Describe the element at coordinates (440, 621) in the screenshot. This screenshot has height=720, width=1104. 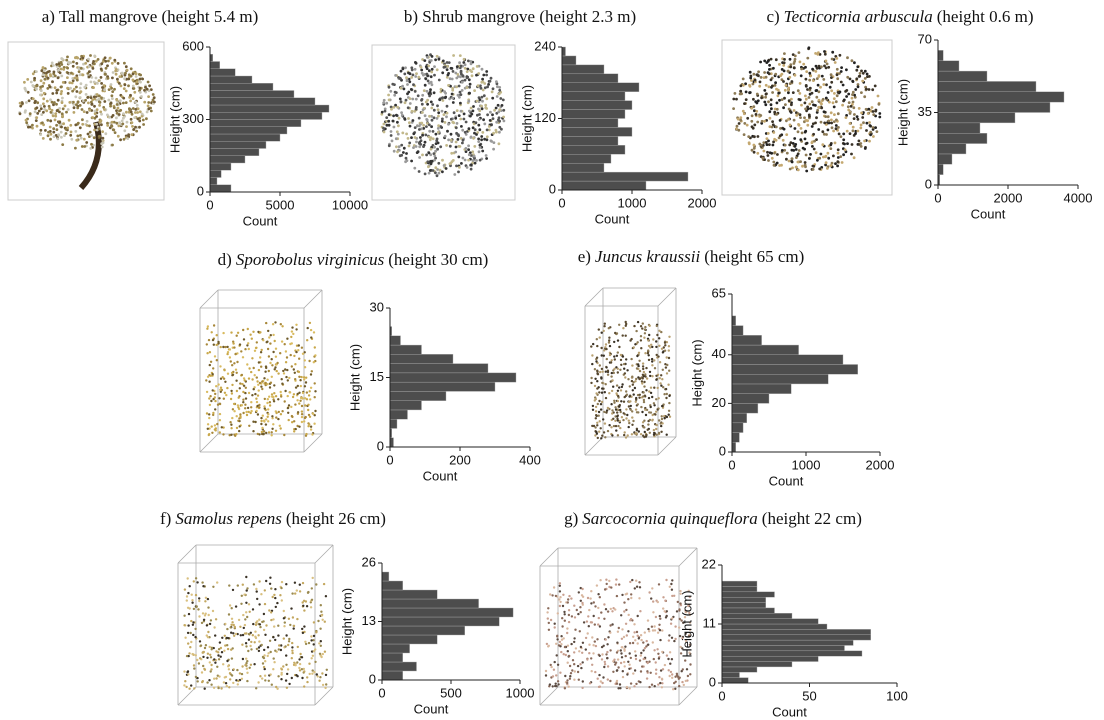
I see `bar` at that location.